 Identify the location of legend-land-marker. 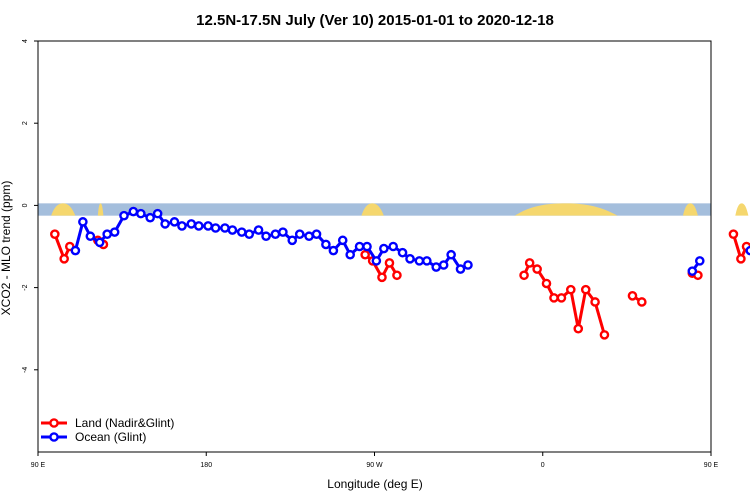
(54, 423).